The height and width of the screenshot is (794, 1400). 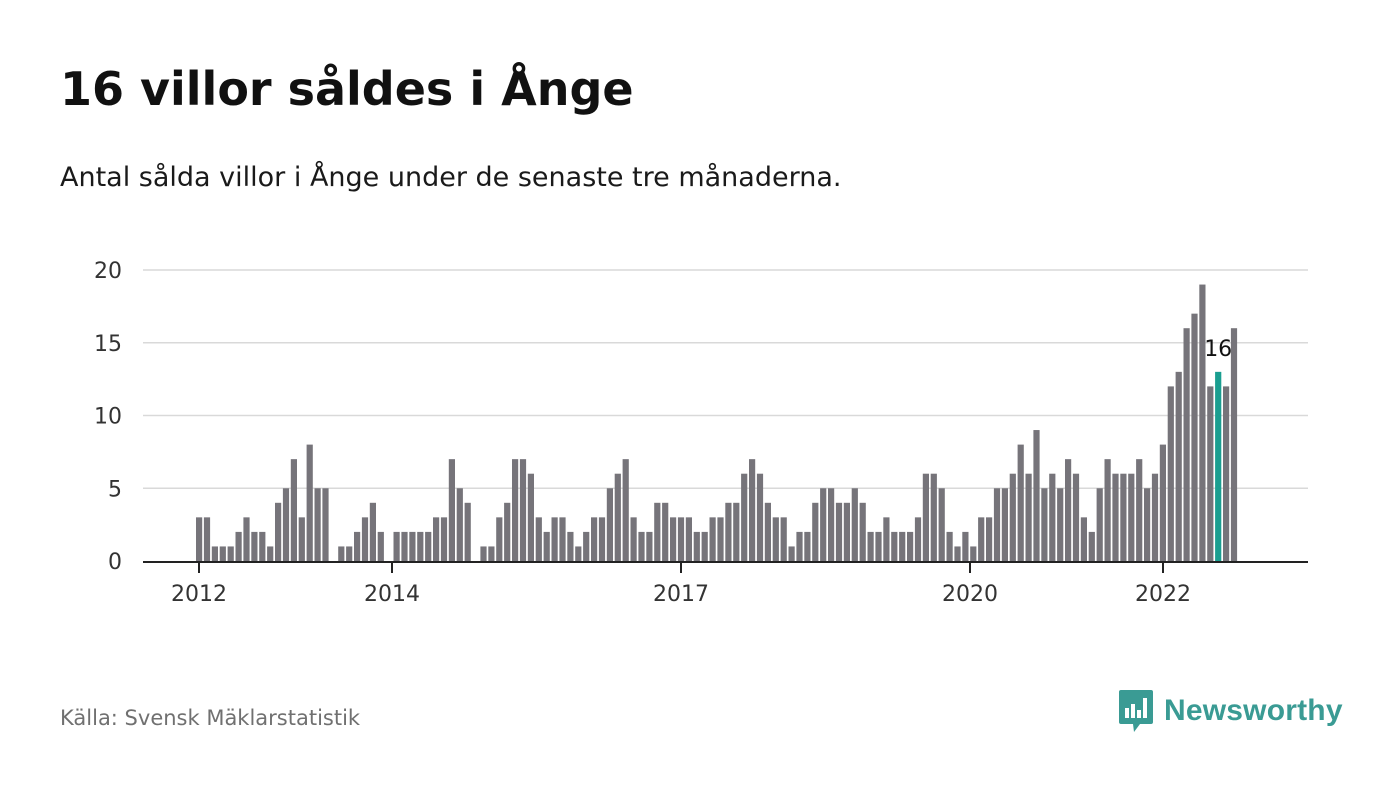 I want to click on y-tick-label: 5, so click(x=115, y=489).